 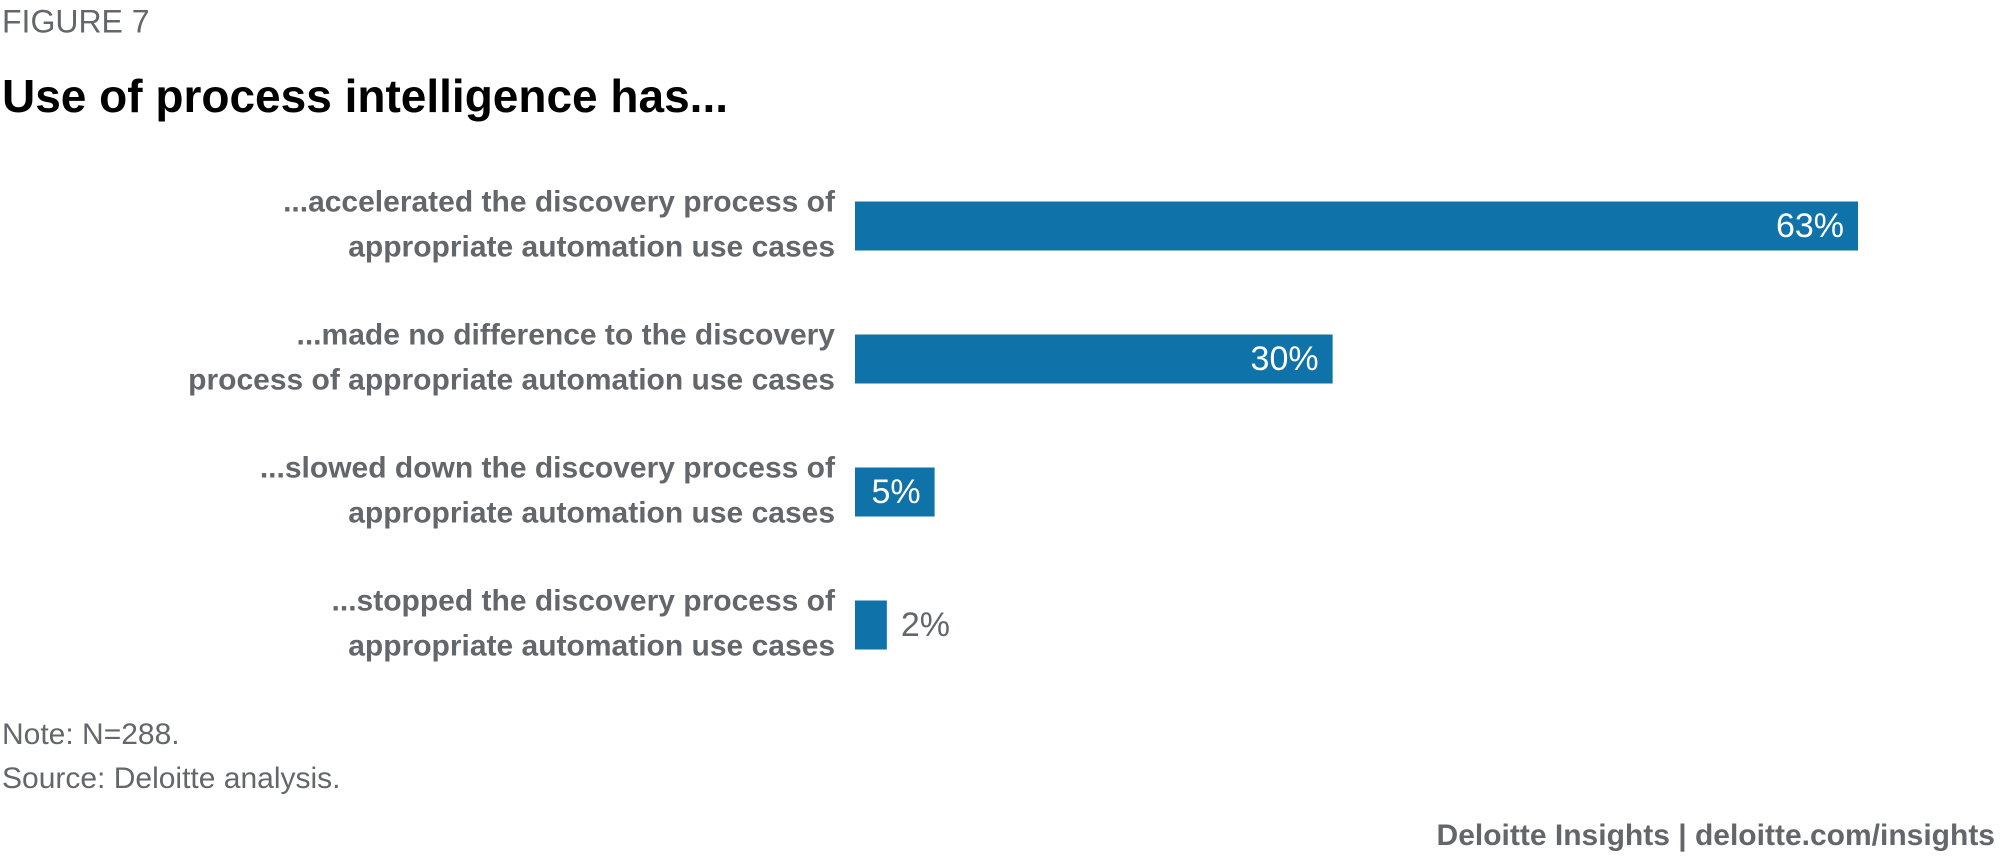 What do you see at coordinates (566, 334) in the screenshot?
I see `category-label: ...made no difference to the discovery` at bounding box center [566, 334].